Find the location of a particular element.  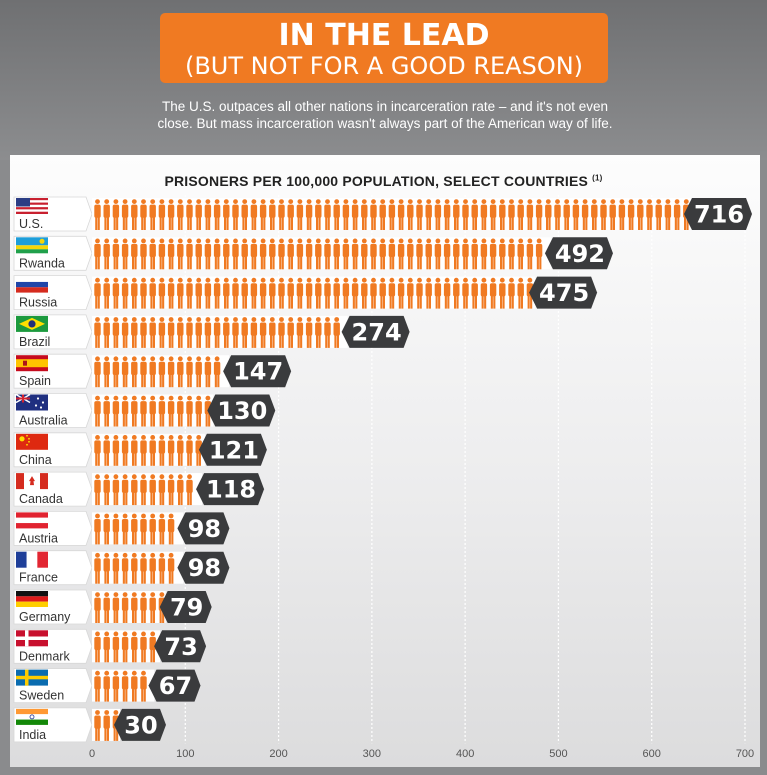

bar-row: Russia 475 is located at coordinates (305, 292).